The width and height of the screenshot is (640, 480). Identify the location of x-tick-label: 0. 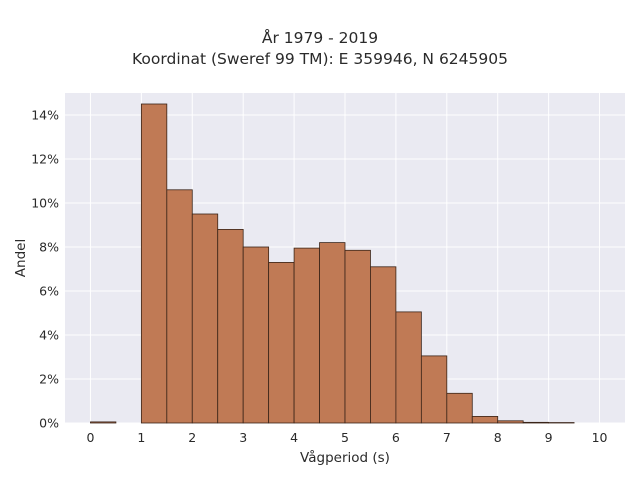
(90, 437).